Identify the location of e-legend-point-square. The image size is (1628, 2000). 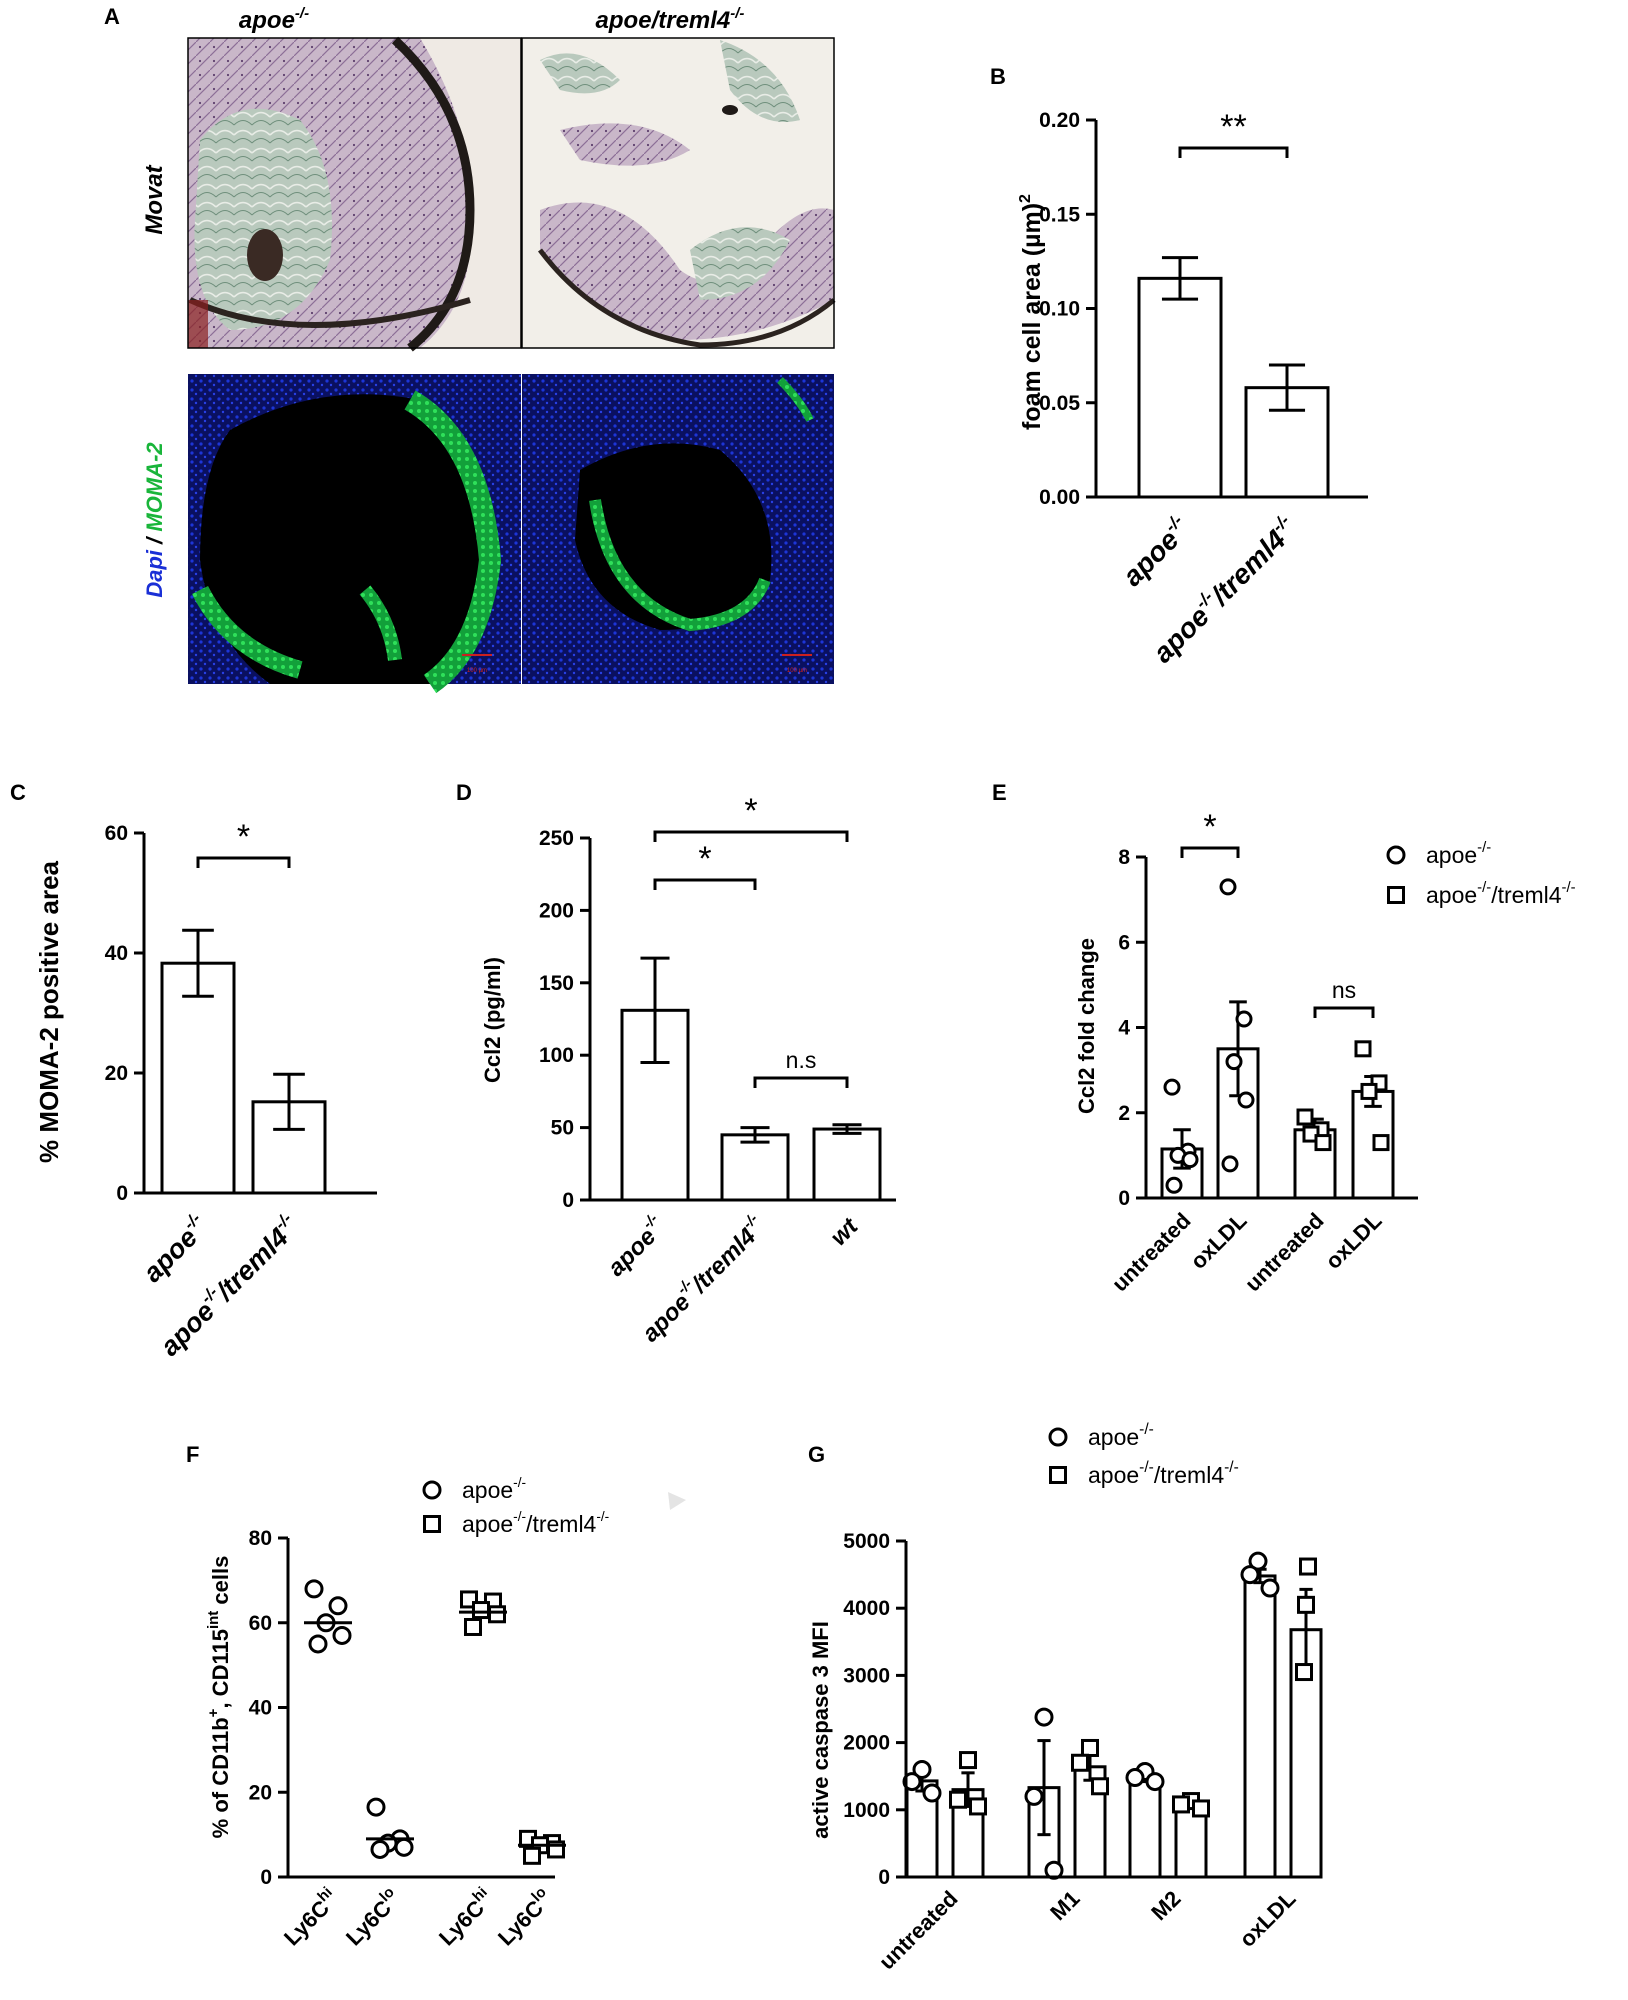
(1396, 895).